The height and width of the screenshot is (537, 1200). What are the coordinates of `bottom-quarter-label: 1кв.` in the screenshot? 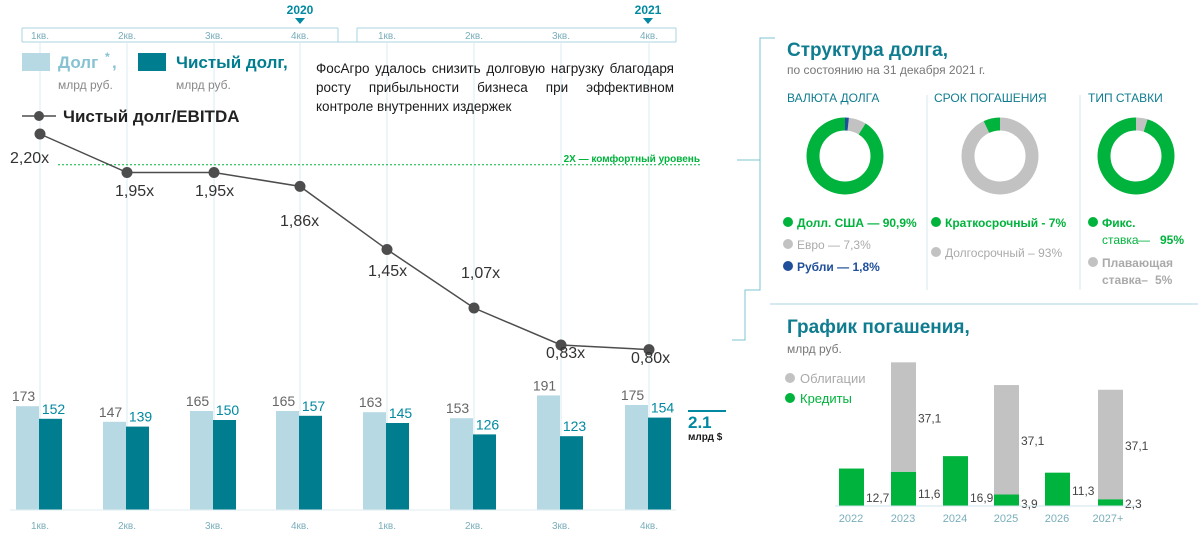 It's located at (40, 526).